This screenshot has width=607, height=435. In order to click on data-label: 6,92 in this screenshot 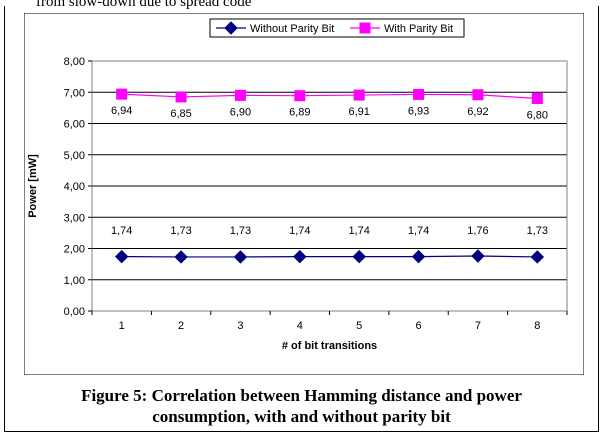, I will do `click(477, 112)`.